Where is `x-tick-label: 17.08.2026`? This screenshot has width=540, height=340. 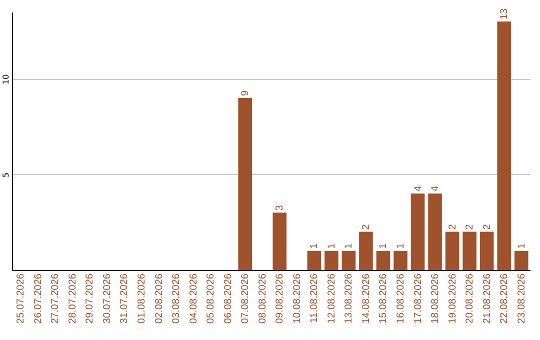 x-tick-label: 17.08.2026 is located at coordinates (418, 298).